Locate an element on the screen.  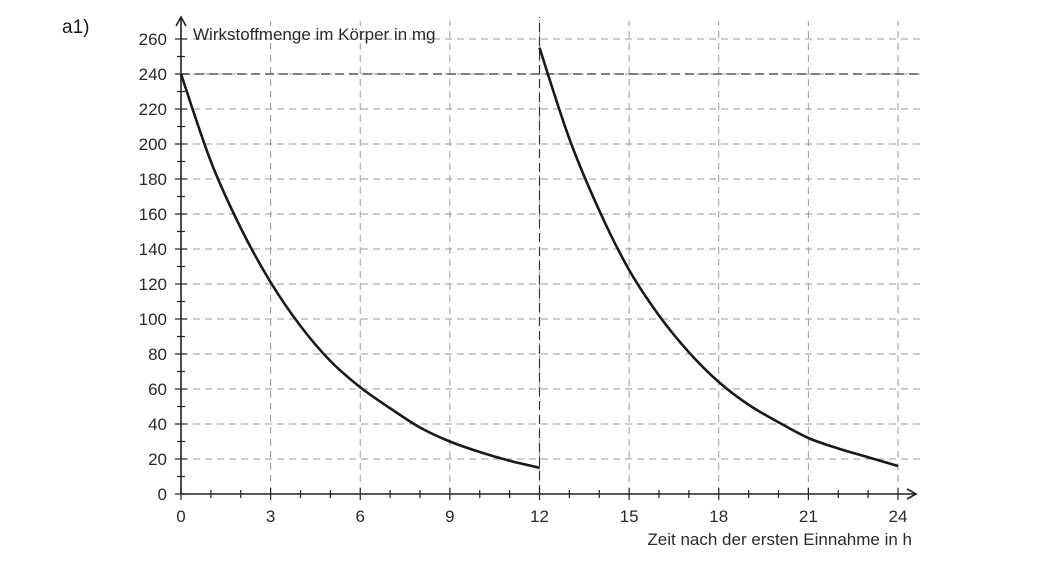
y-tick-label: 0 is located at coordinates (162, 494).